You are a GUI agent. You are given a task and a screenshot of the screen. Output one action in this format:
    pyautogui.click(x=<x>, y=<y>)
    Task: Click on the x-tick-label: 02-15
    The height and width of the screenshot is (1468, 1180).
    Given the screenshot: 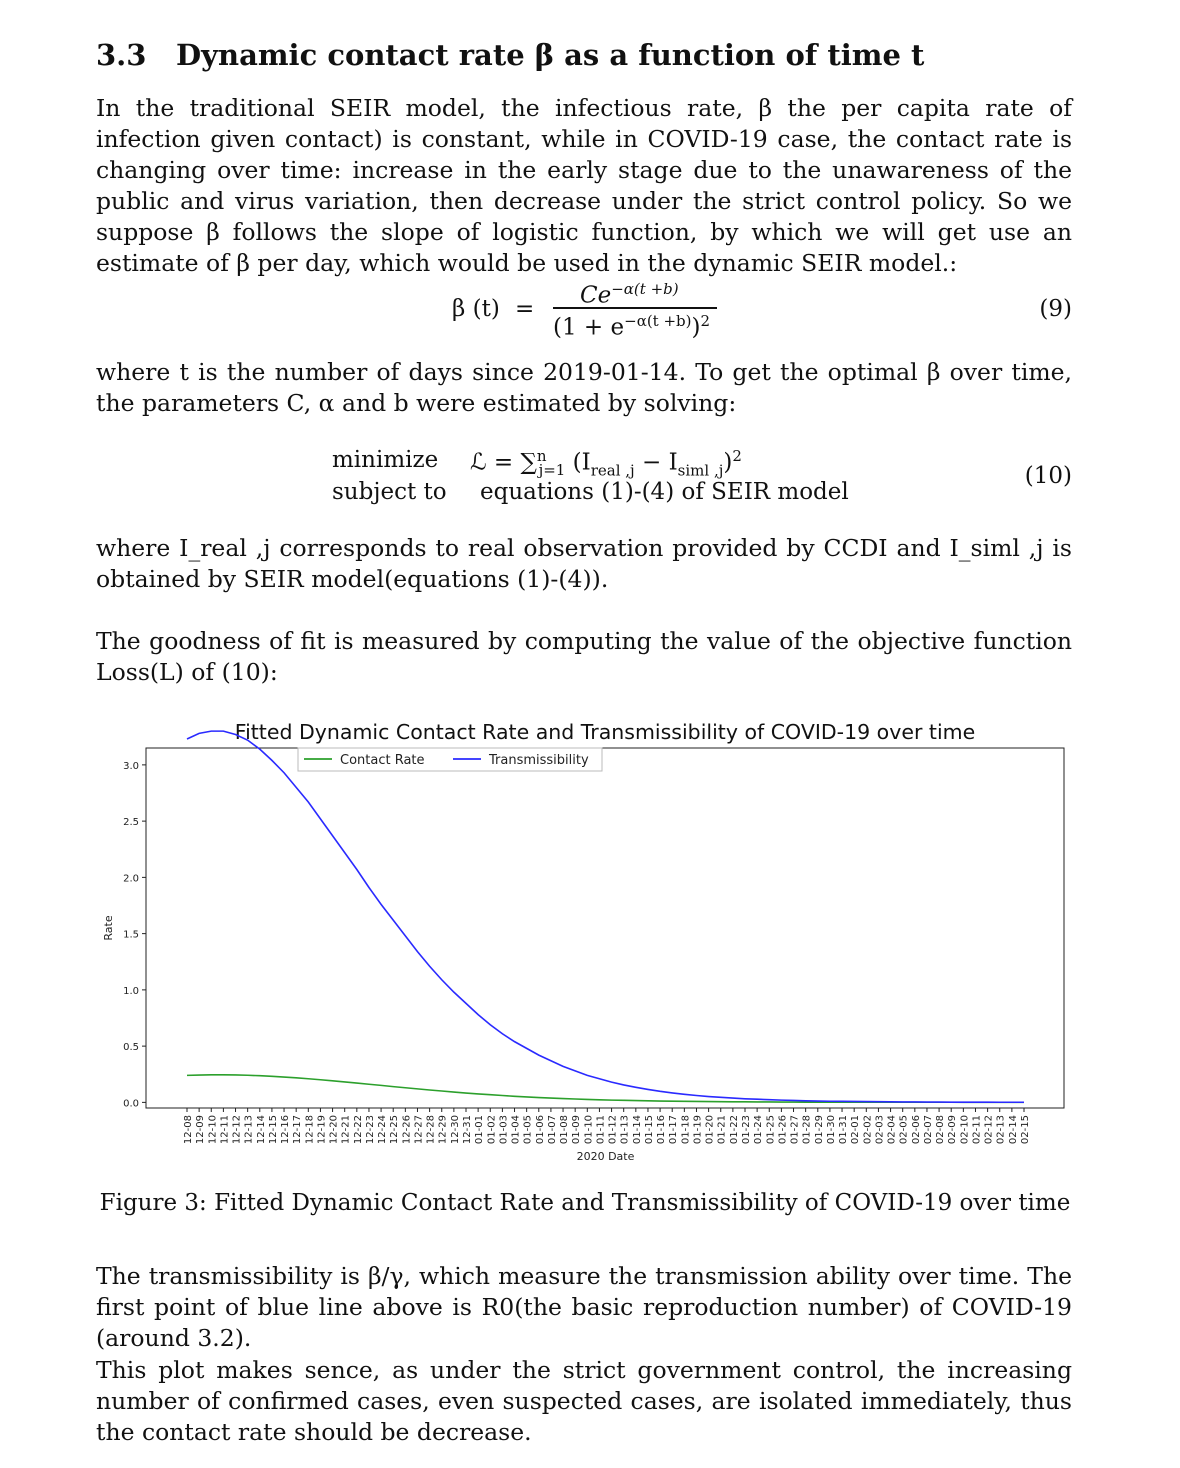 What is the action you would take?
    pyautogui.click(x=1025, y=1129)
    